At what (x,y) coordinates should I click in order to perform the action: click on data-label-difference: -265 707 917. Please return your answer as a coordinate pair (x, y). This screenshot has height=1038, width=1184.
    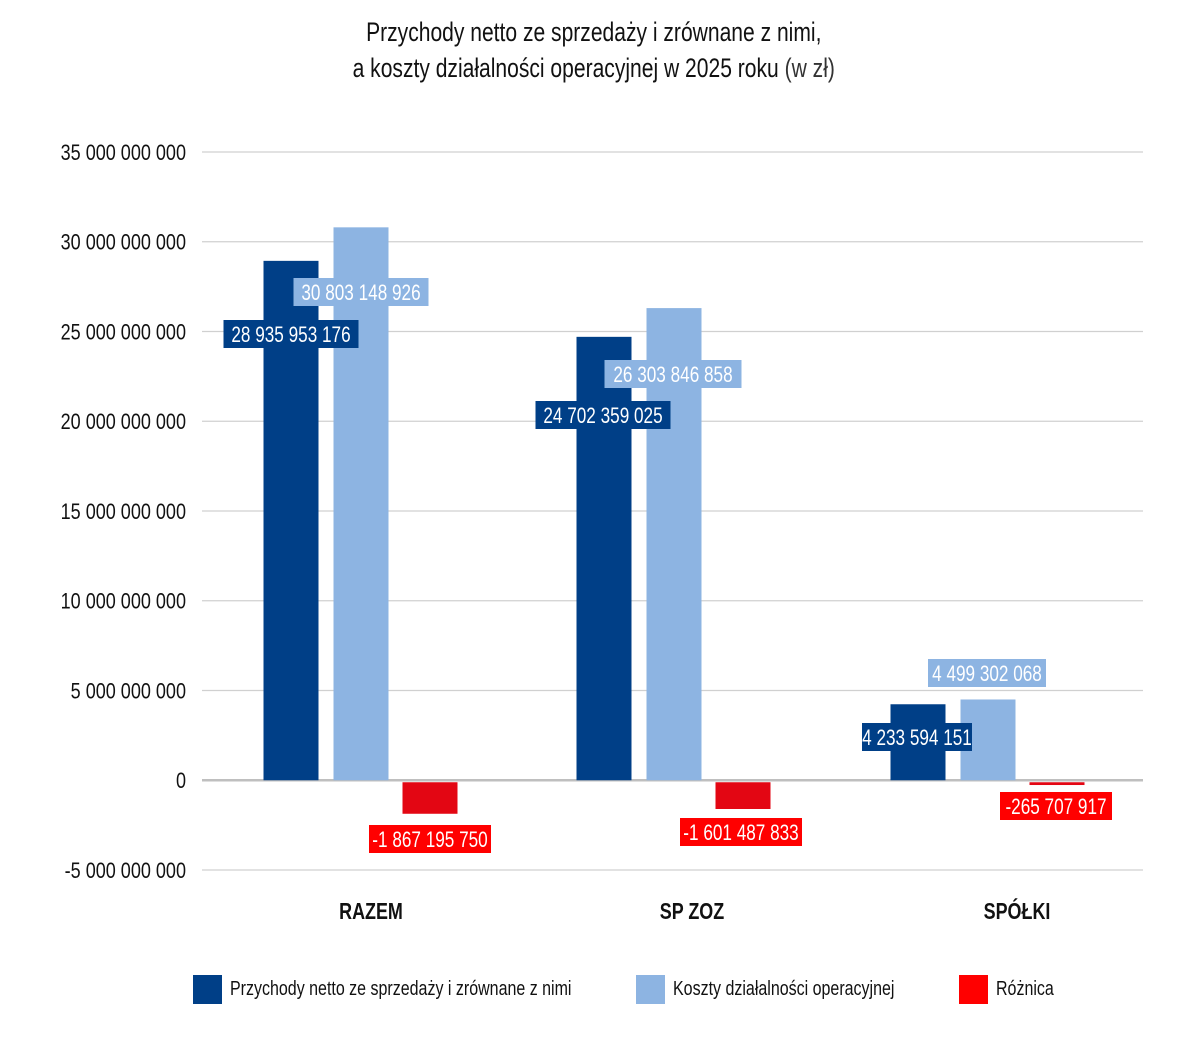
    Looking at the image, I should click on (1055, 807).